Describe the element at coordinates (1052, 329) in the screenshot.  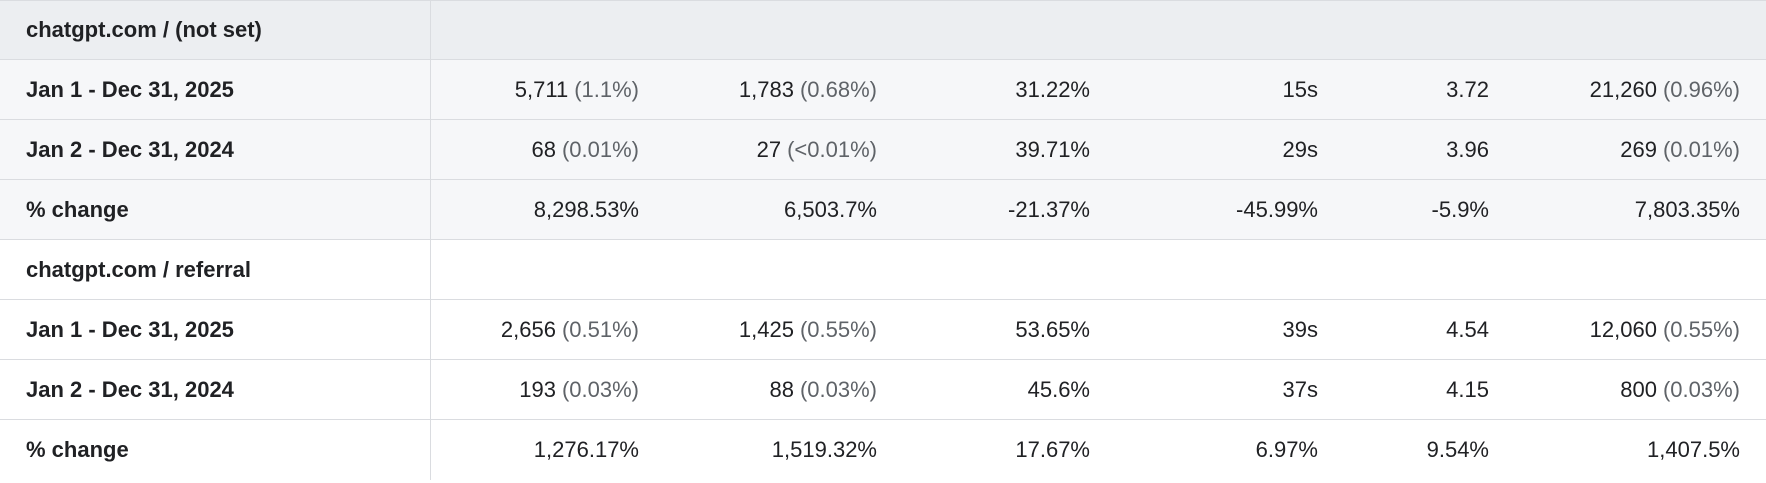
I see `cell-rate: 53.65%` at that location.